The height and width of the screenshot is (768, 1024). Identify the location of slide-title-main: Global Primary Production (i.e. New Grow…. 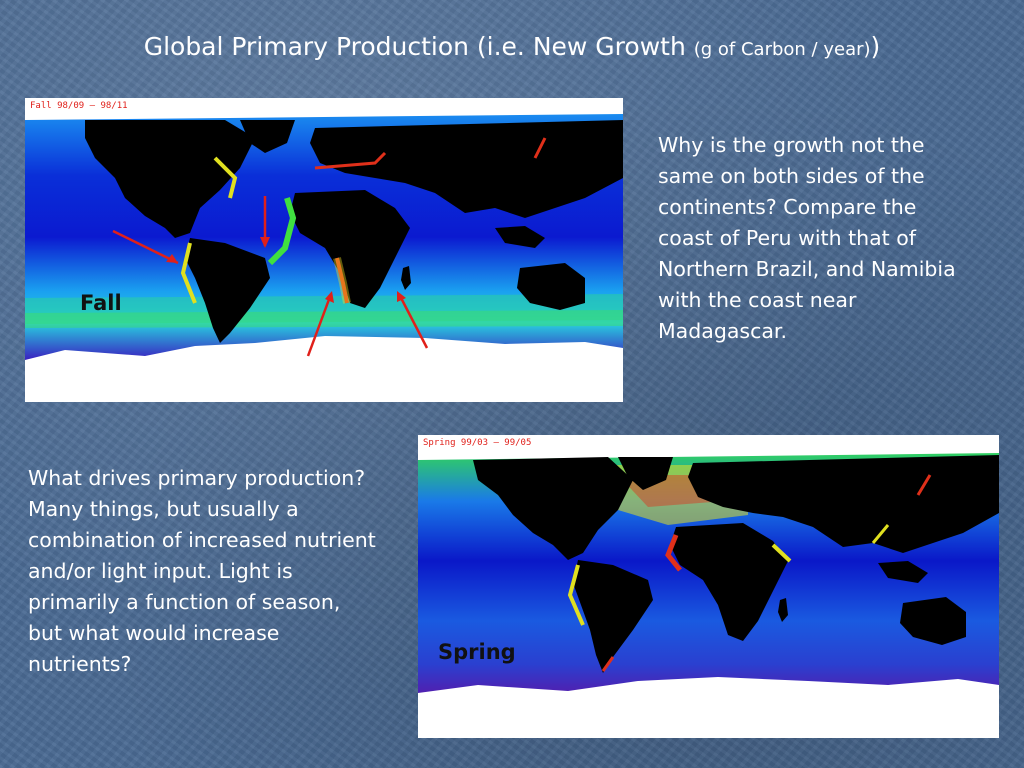
(418, 46).